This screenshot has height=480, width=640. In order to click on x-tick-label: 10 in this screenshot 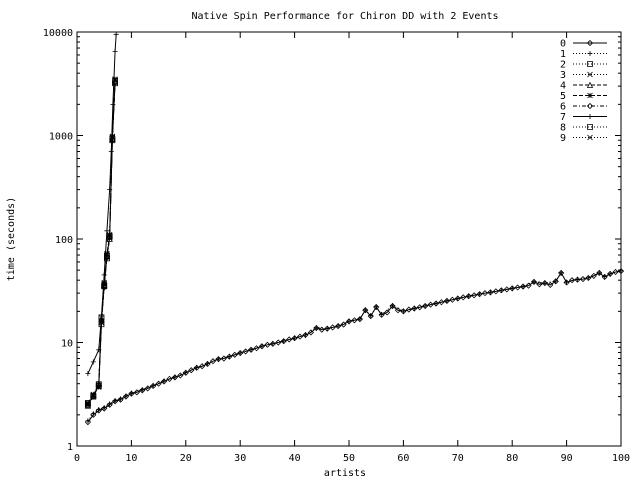, I will do `click(131, 458)`.